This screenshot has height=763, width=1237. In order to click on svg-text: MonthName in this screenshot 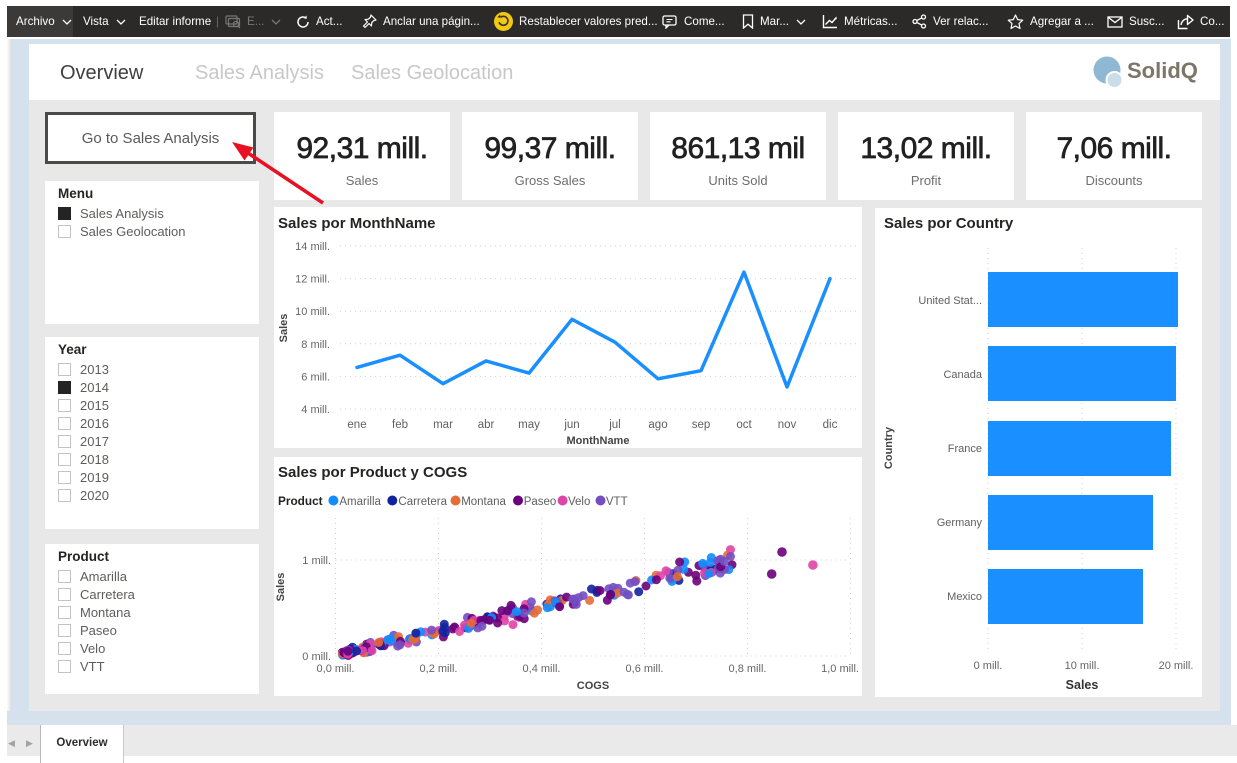, I will do `click(598, 441)`.